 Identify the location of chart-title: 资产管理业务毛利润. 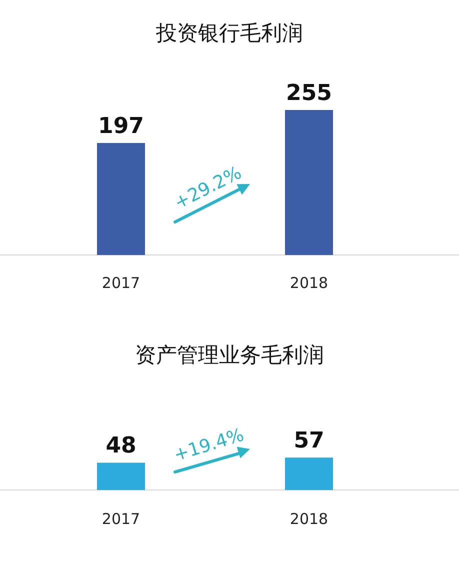
(229, 355).